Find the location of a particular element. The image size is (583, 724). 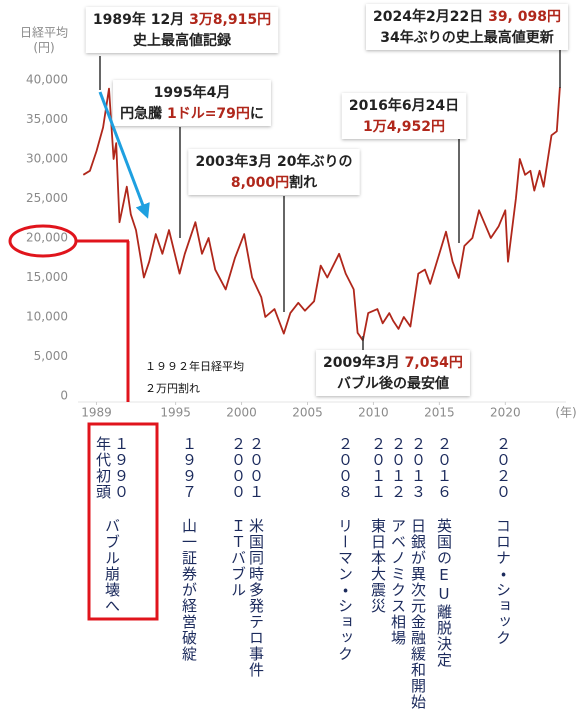

callout-text: 1989年 12月 3万8,915円 is located at coordinates (182, 19).